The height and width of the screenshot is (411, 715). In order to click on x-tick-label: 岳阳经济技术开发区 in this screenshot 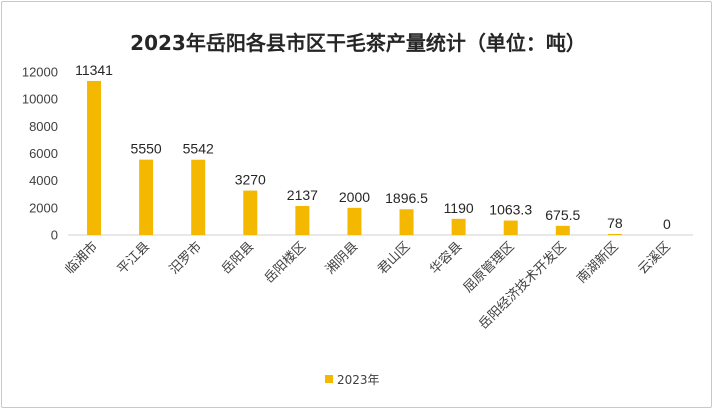, I will do `click(523, 286)`.